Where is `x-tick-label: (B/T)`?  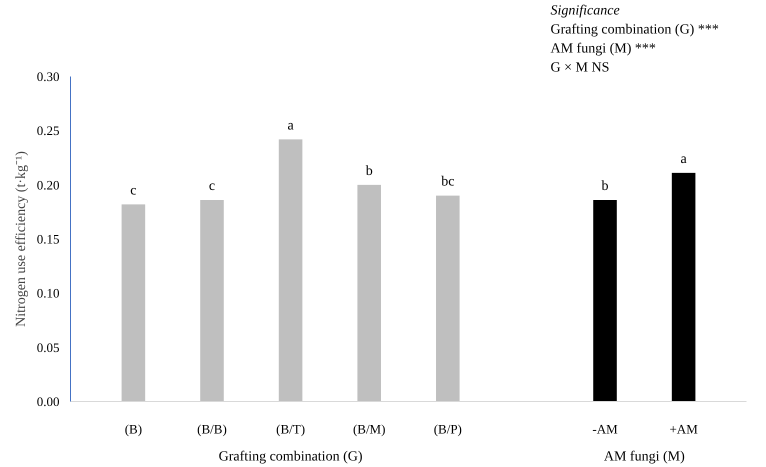 x-tick-label: (B/T) is located at coordinates (291, 429).